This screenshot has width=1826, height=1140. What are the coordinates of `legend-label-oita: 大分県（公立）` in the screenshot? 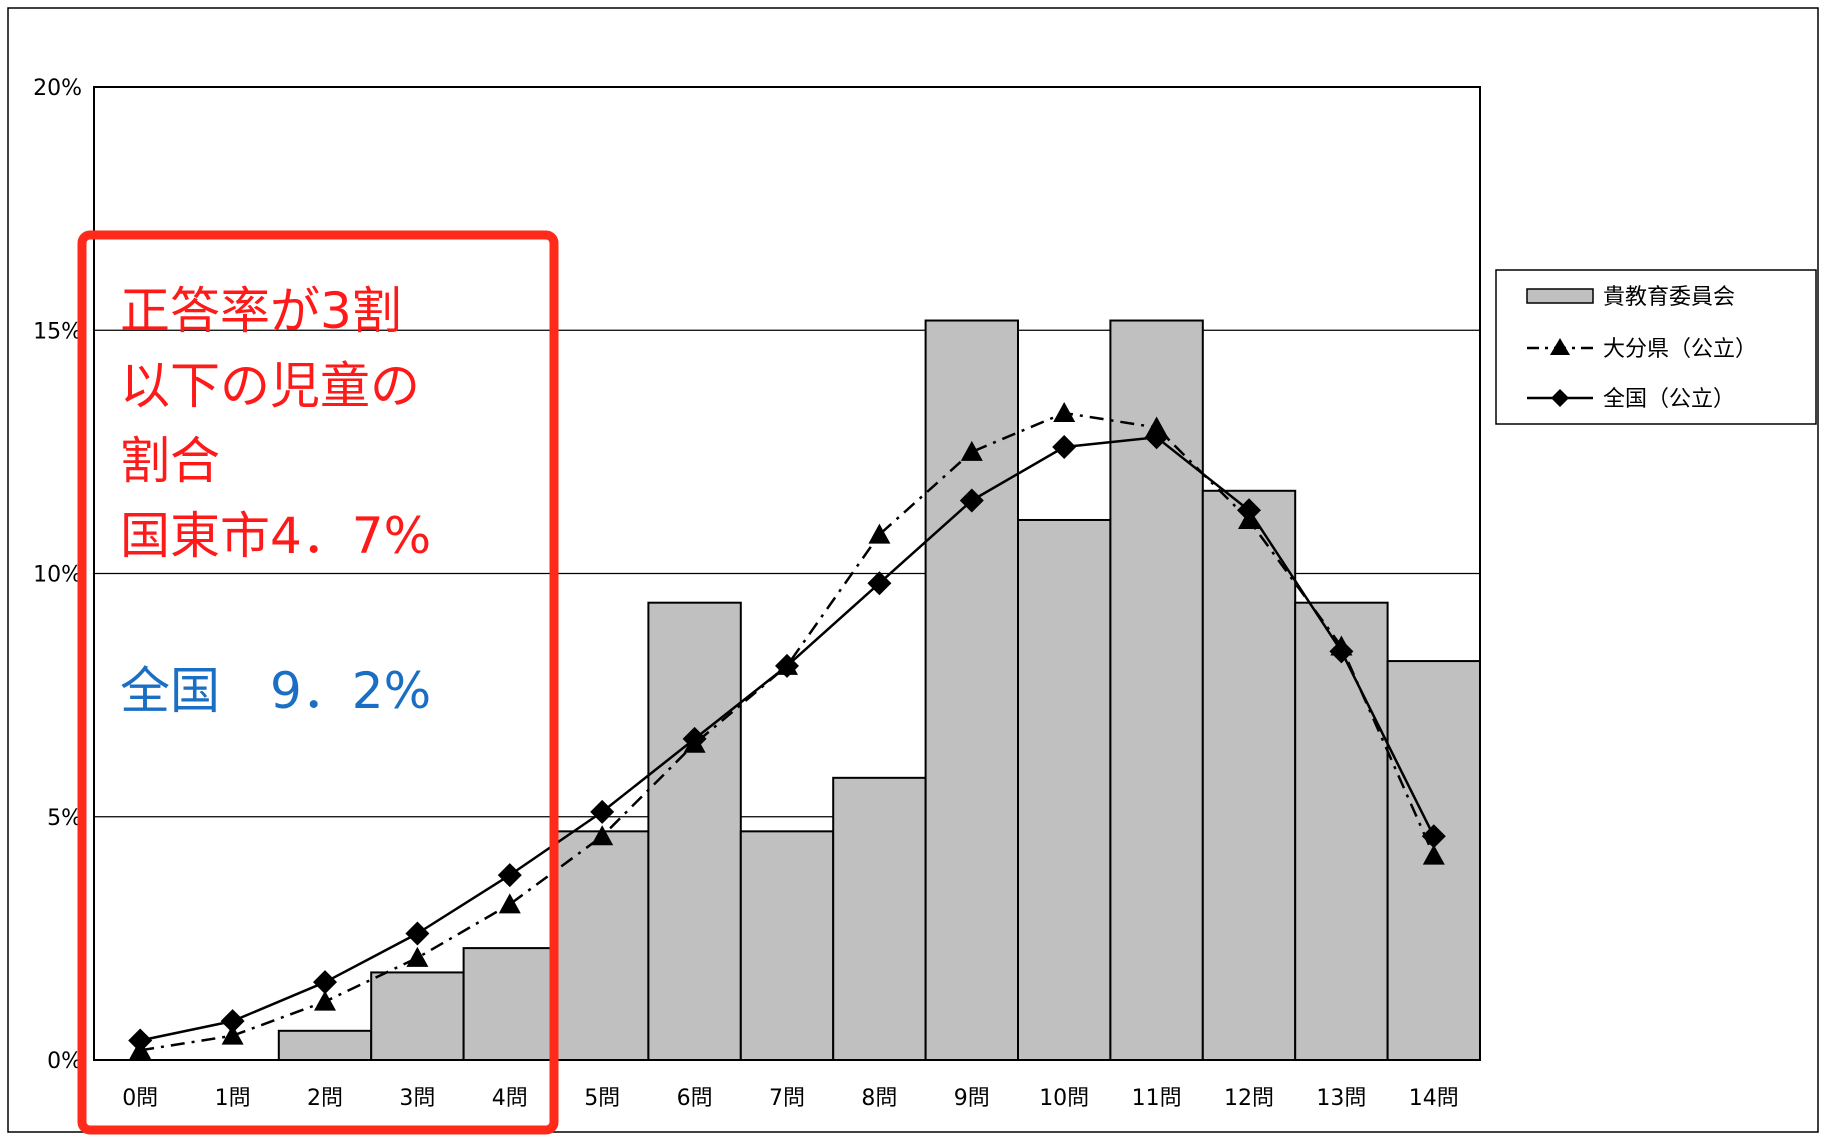 It's located at (1680, 349).